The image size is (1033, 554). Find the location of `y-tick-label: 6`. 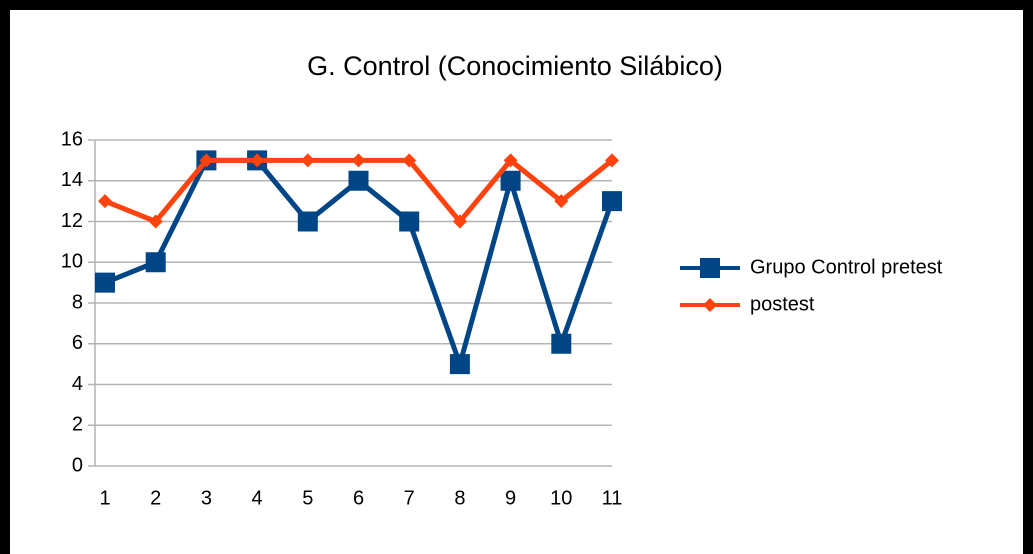

y-tick-label: 6 is located at coordinates (77, 343).